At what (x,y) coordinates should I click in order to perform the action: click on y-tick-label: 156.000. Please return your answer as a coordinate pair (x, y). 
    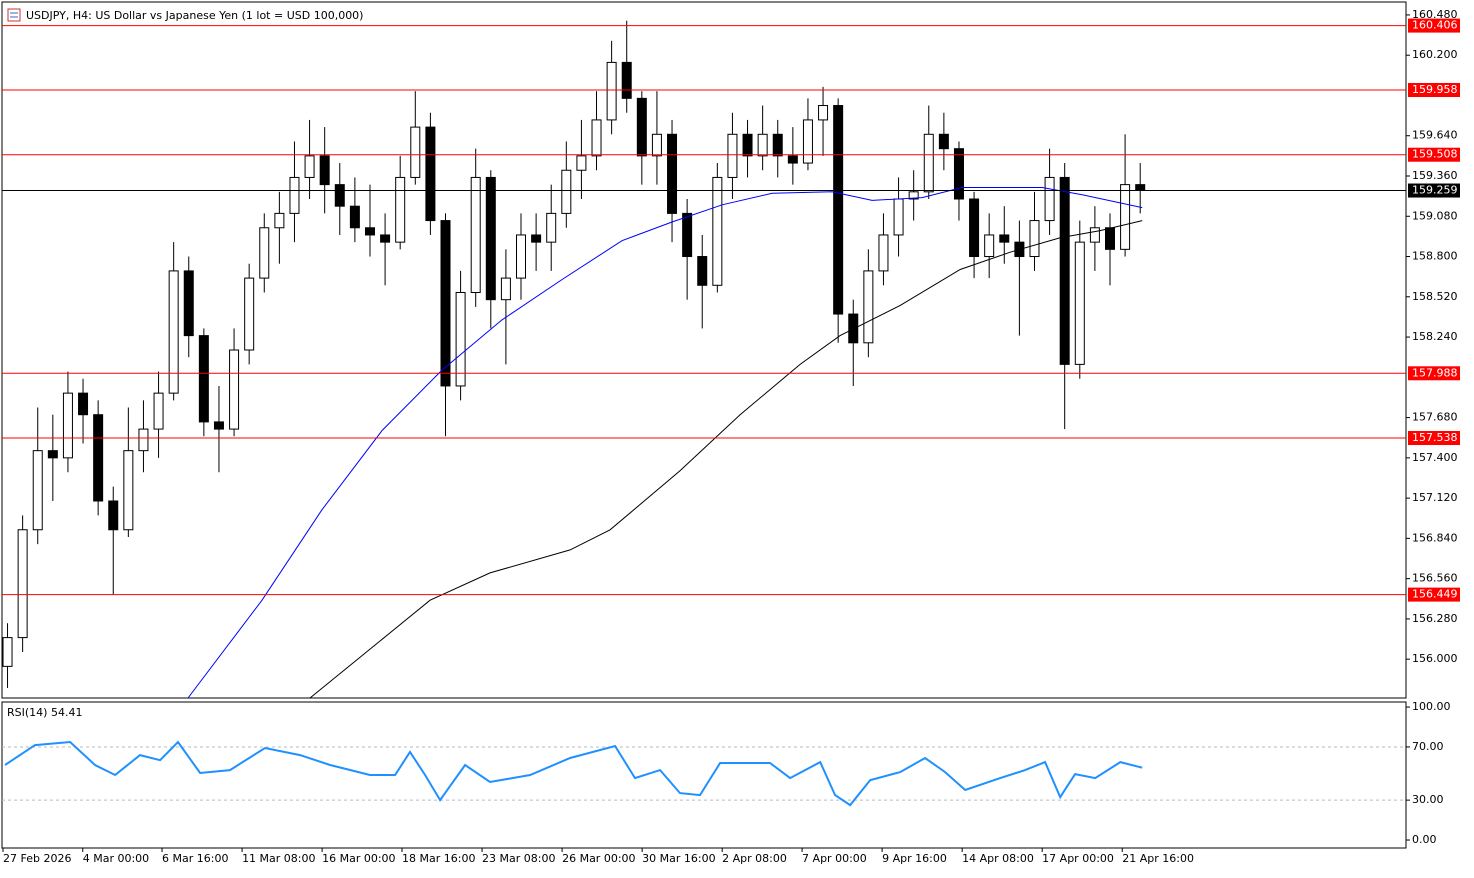
    Looking at the image, I should click on (1435, 658).